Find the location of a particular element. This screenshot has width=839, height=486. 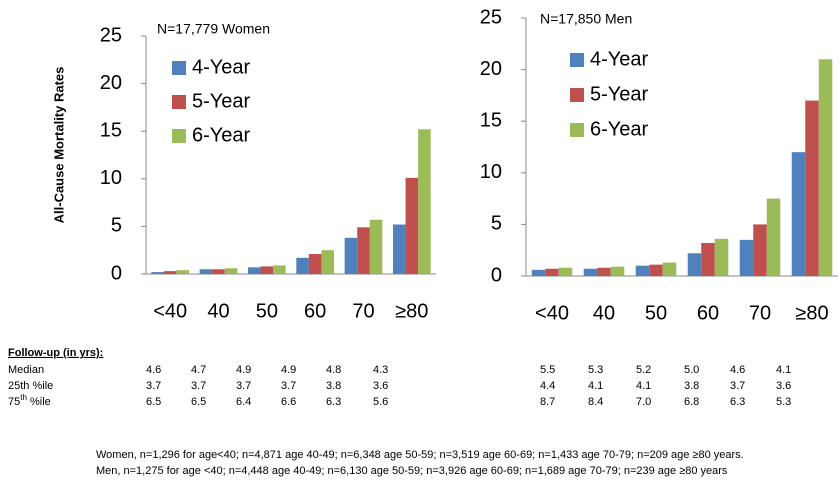

y-tick-label: 25 is located at coordinates (491, 17).